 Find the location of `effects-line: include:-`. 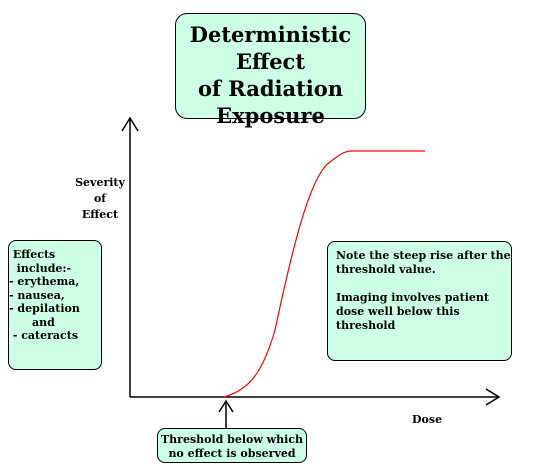

effects-line: include:- is located at coordinates (40, 268).